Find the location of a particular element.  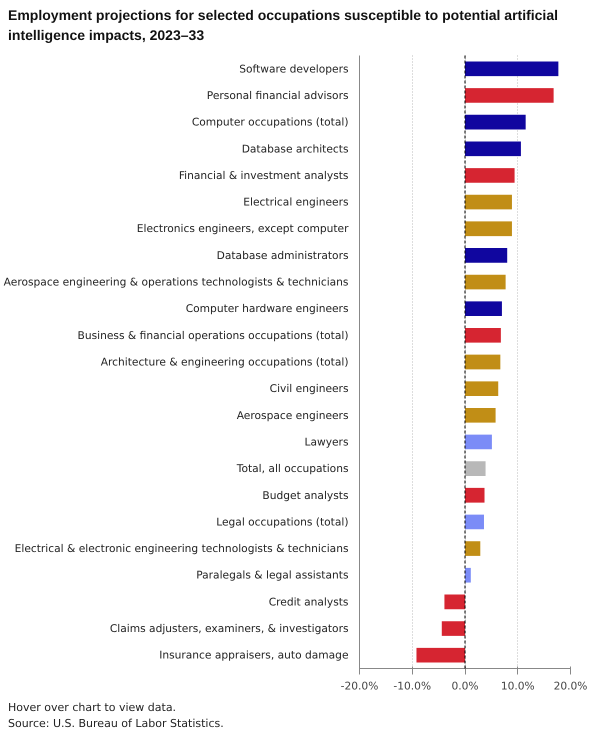

y-tick-label: Insurance appraisers, auto damage is located at coordinates (254, 655).